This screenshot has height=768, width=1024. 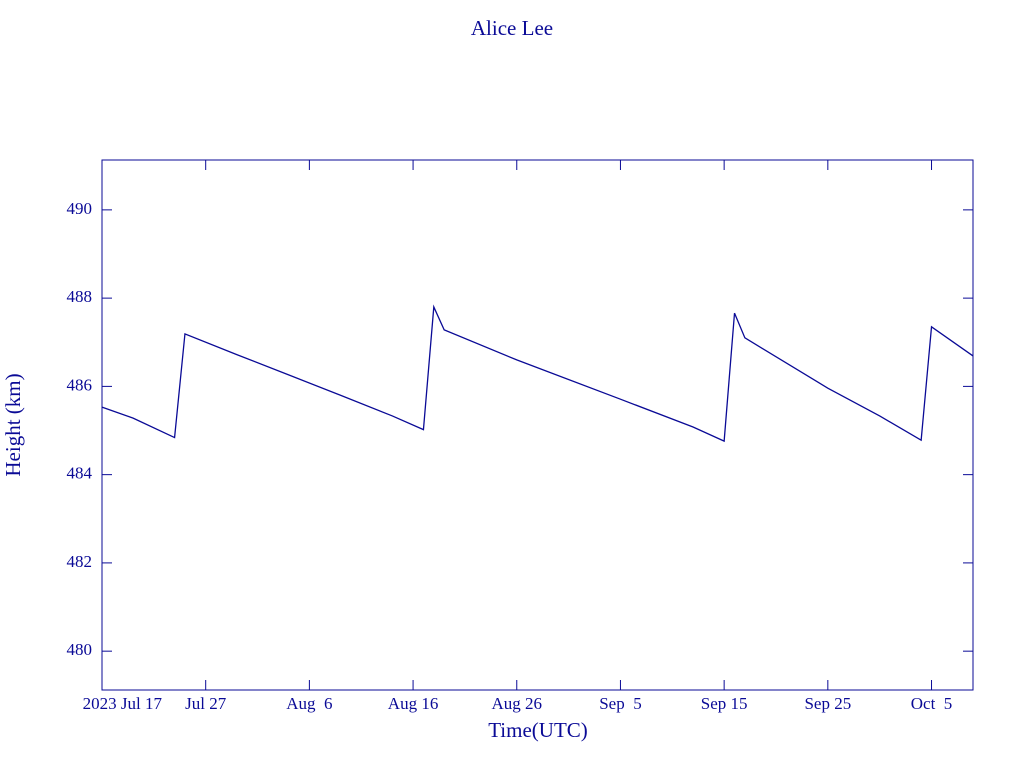 I want to click on x-tick-label: Sep 15, so click(x=724, y=703).